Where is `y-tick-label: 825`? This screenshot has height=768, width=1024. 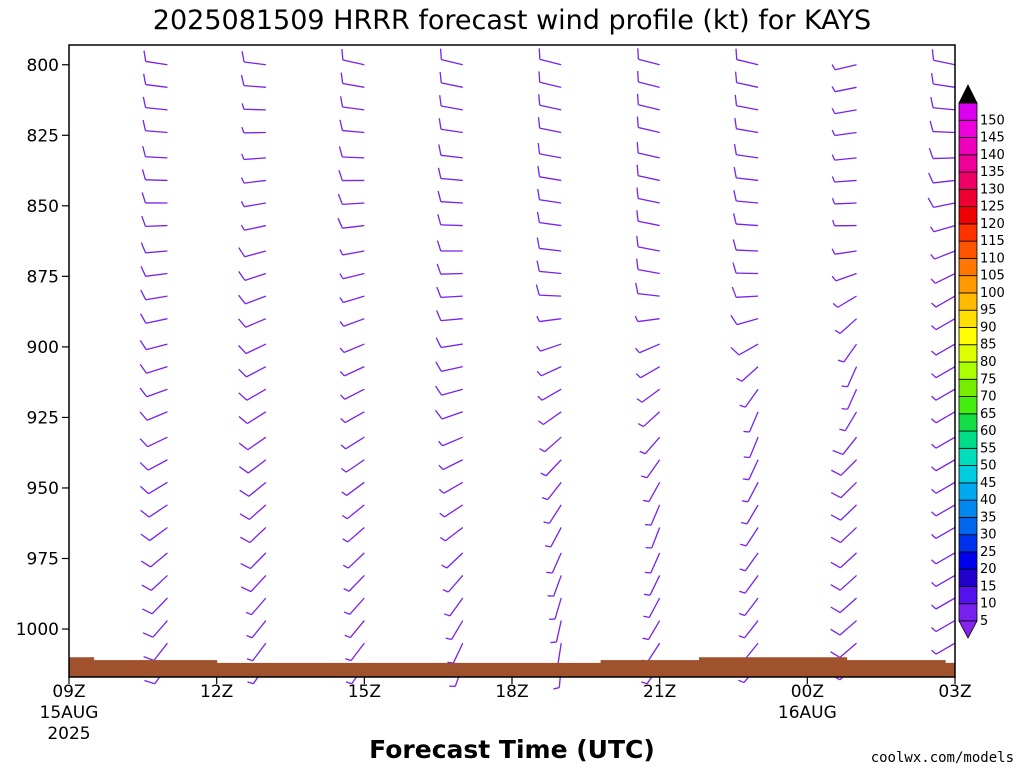
y-tick-label: 825 is located at coordinates (43, 136).